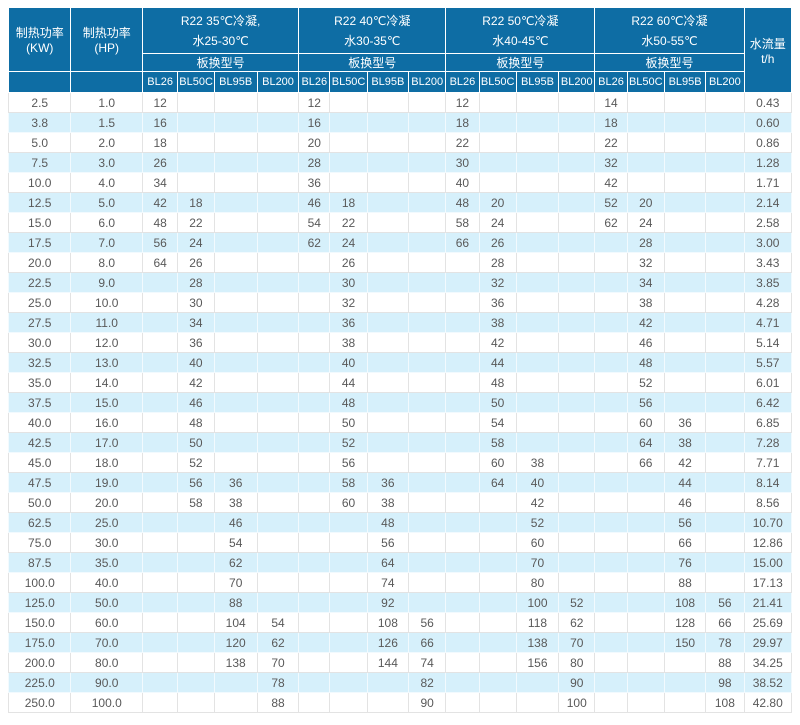  I want to click on table-row: 150.0 60.0 104 54 108 56 118 62 128 66 25.69, so click(400, 622).